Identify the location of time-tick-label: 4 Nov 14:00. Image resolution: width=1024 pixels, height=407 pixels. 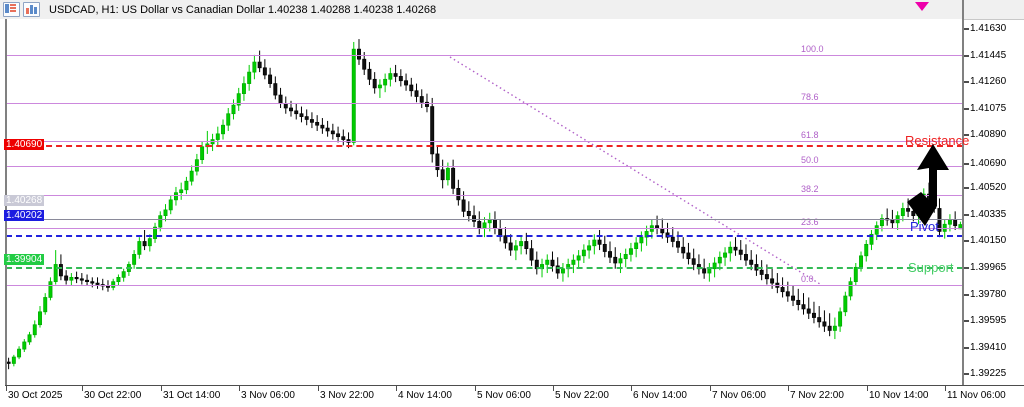
(425, 395).